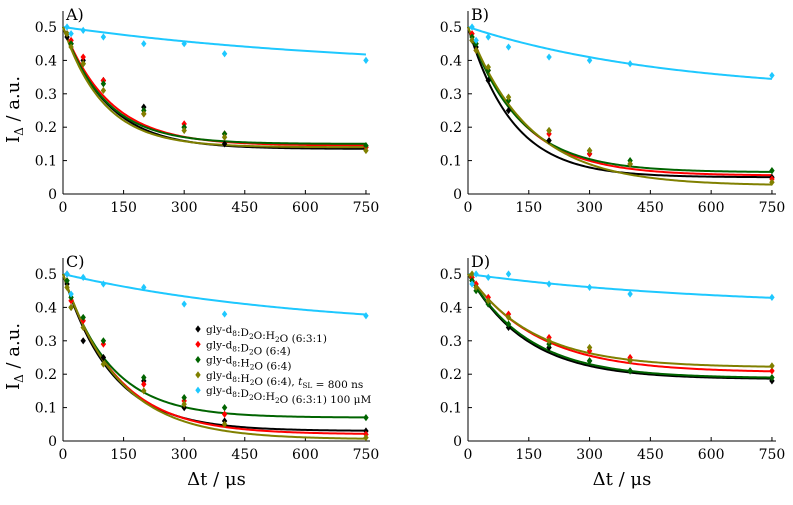 This screenshot has height=505, width=793. Describe the element at coordinates (14, 356) in the screenshot. I see `y-axis-label: IΔ / a.u.` at that location.